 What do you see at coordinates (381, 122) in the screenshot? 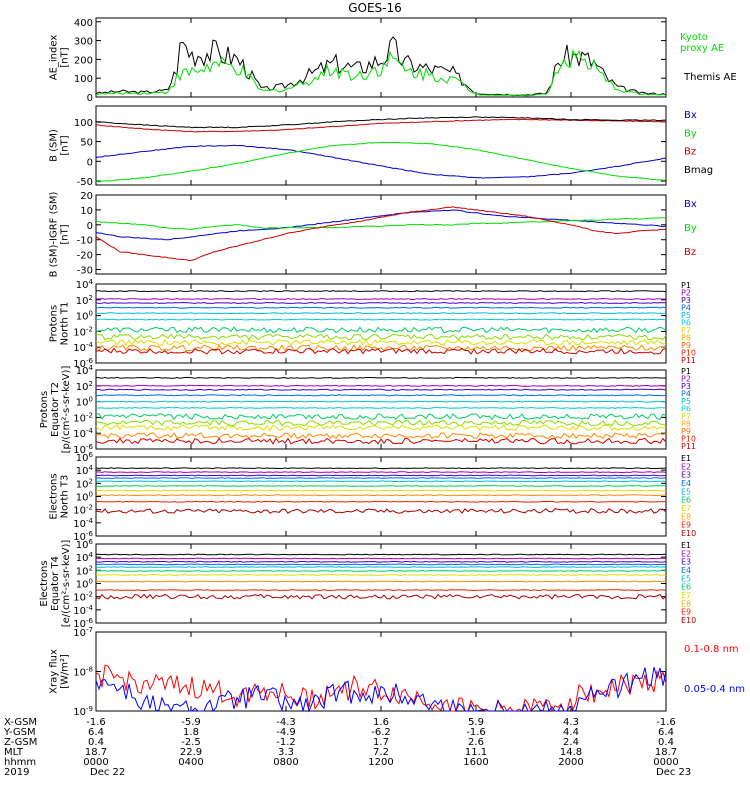
I see `series-line-bmag` at bounding box center [381, 122].